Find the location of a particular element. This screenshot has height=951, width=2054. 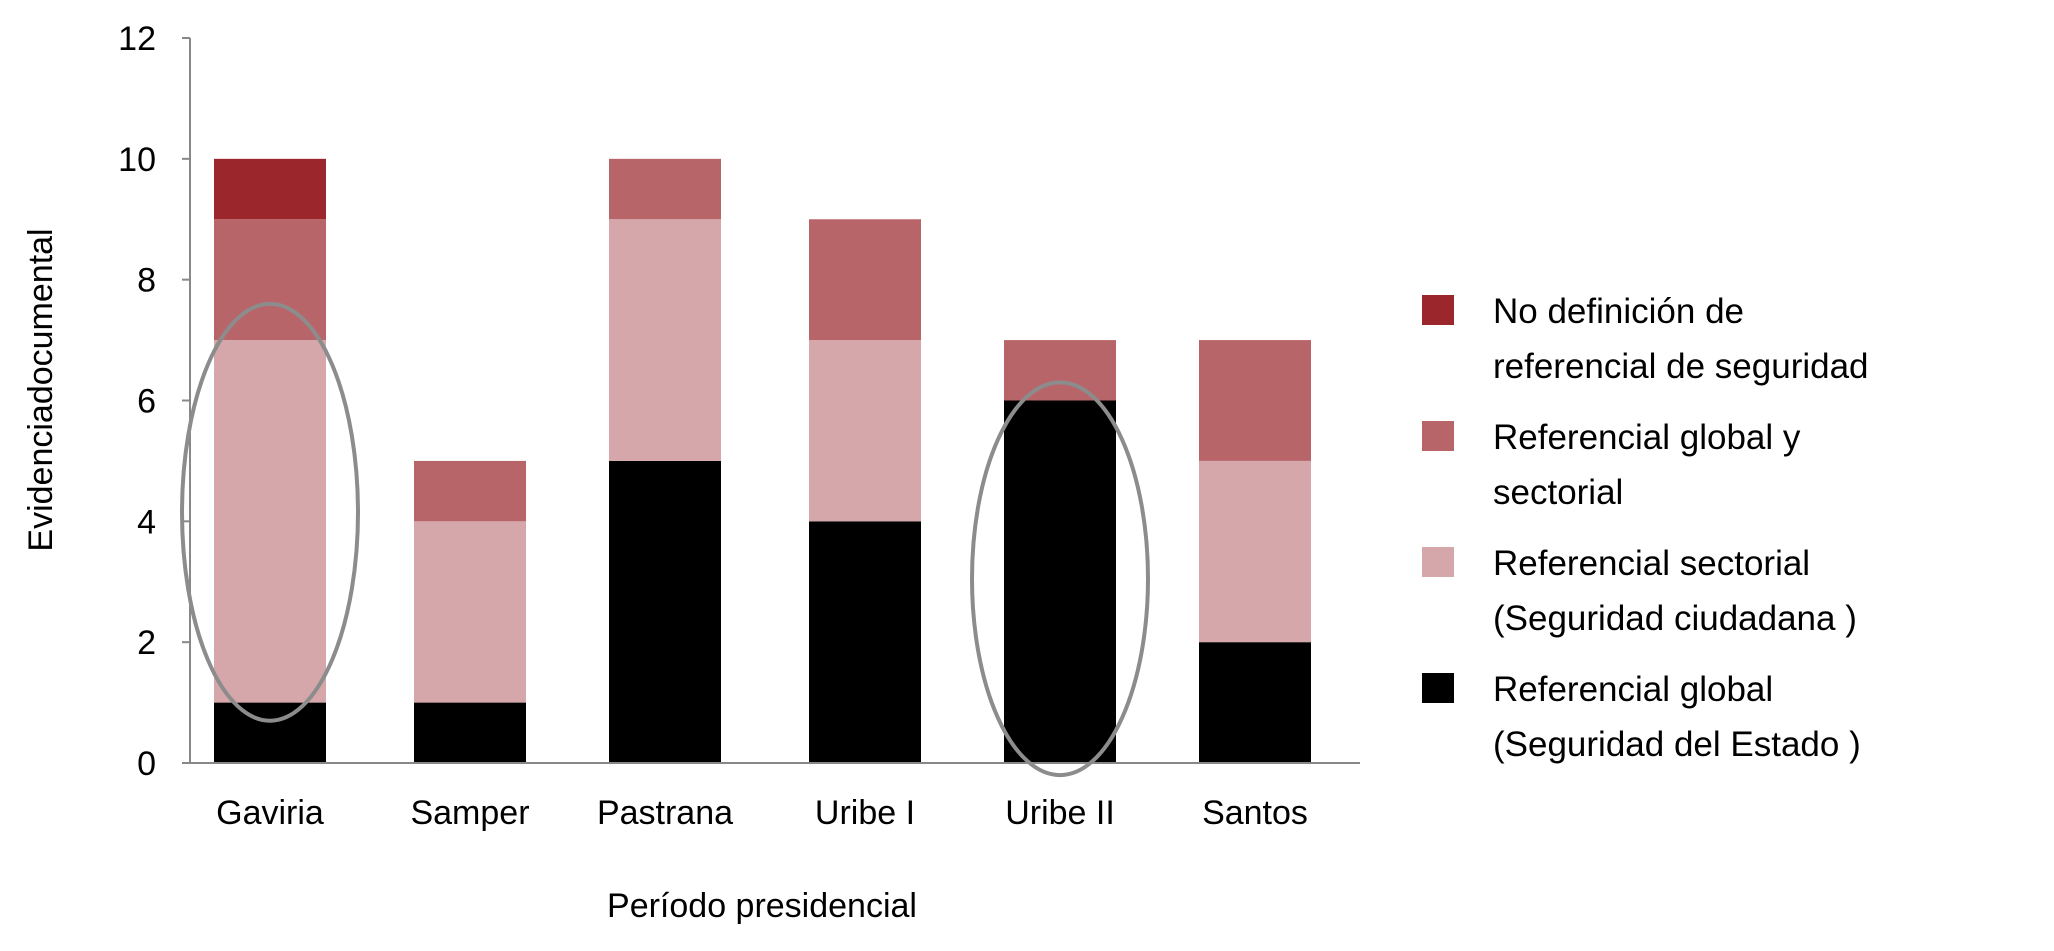

x-axis-title: Período presidencial is located at coordinates (762, 906).